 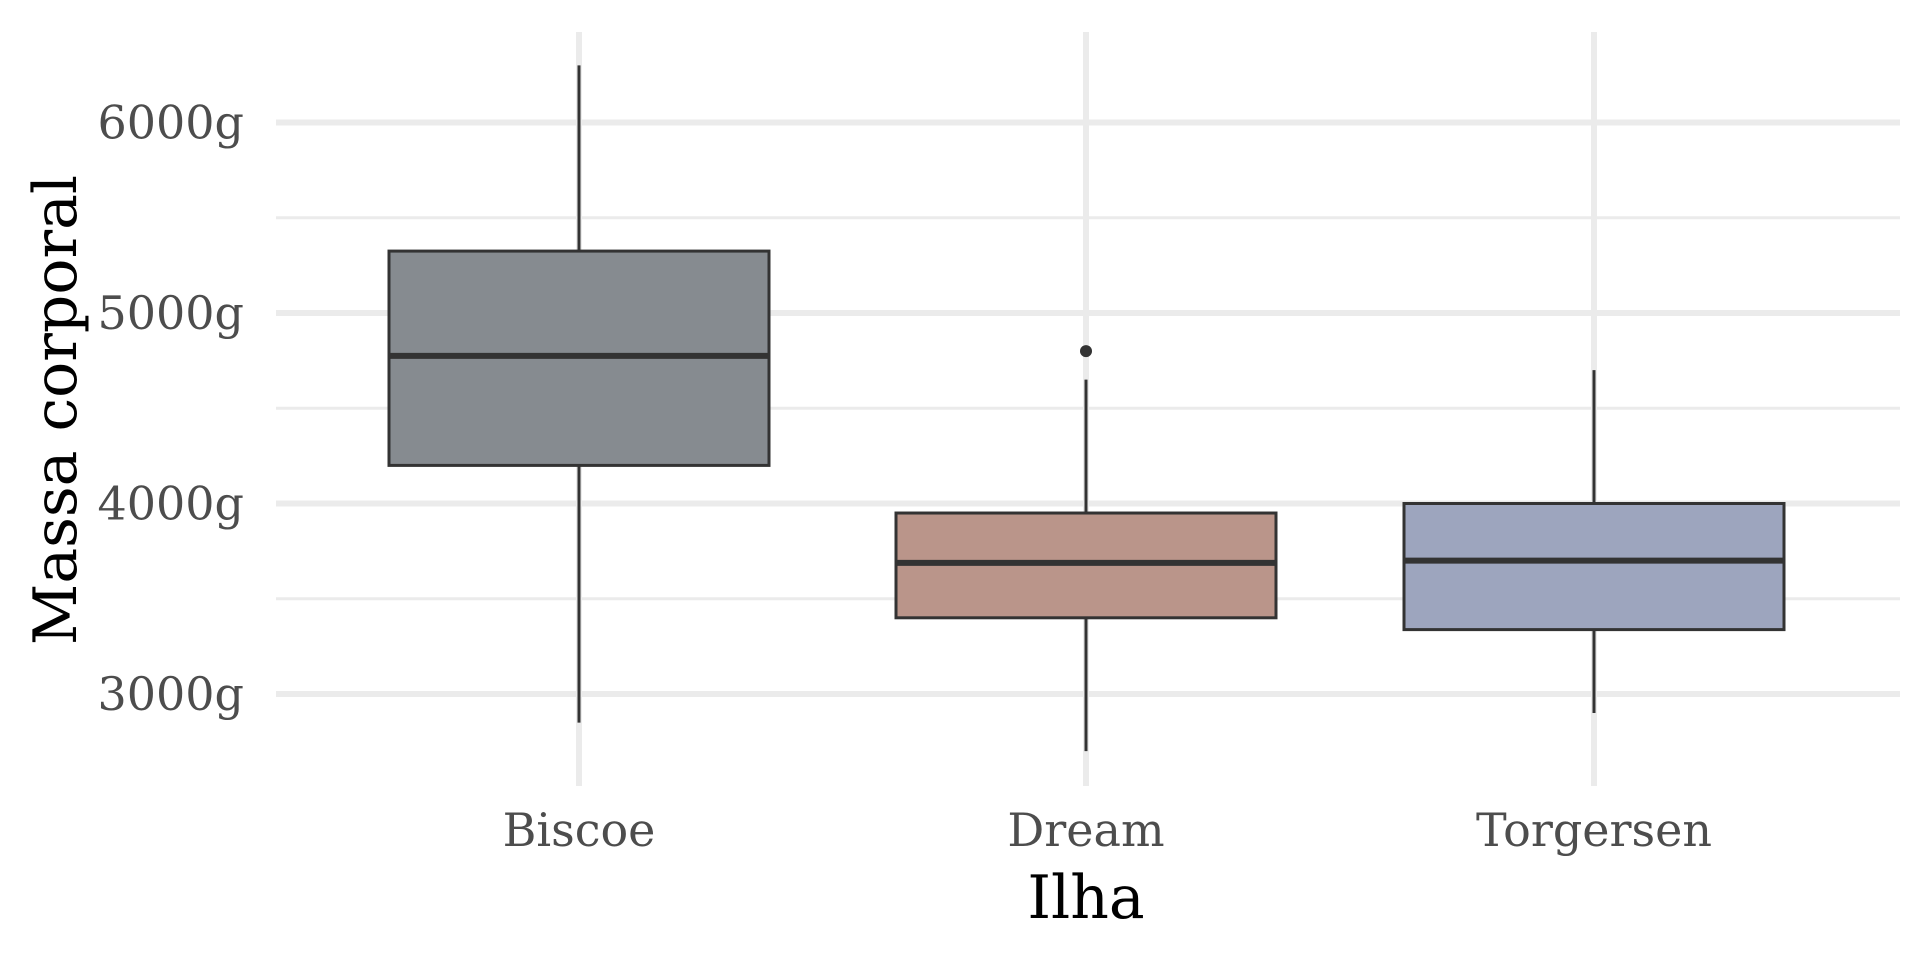 I want to click on box-biscoe, so click(x=579, y=394).